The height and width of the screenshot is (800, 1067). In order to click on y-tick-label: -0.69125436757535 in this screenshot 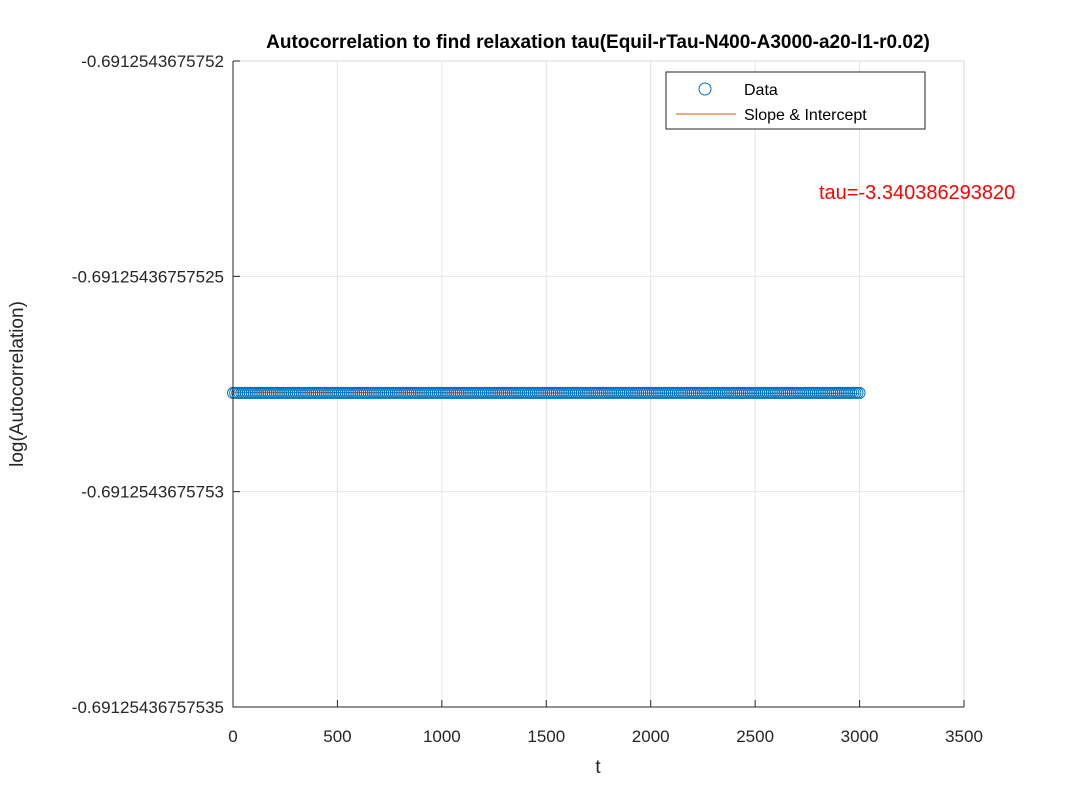, I will do `click(148, 707)`.